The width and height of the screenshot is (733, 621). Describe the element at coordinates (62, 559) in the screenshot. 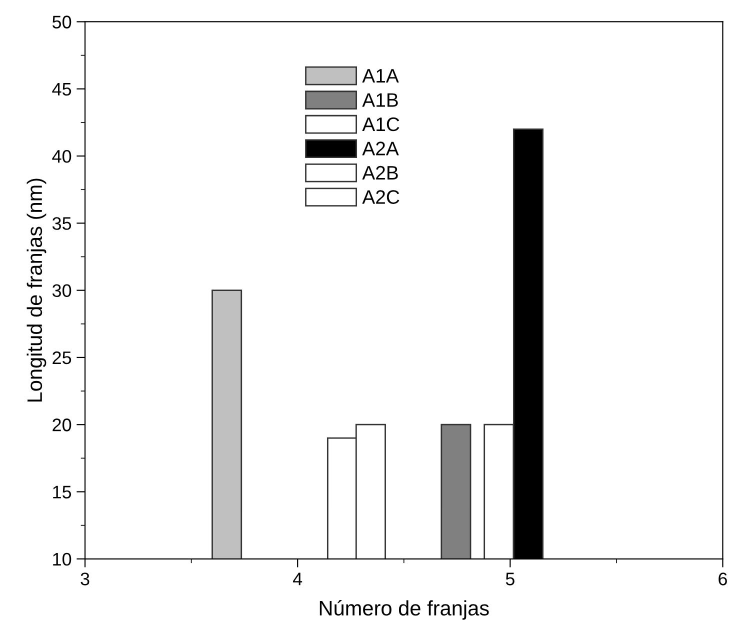

I see `y-tick-label: 10` at that location.